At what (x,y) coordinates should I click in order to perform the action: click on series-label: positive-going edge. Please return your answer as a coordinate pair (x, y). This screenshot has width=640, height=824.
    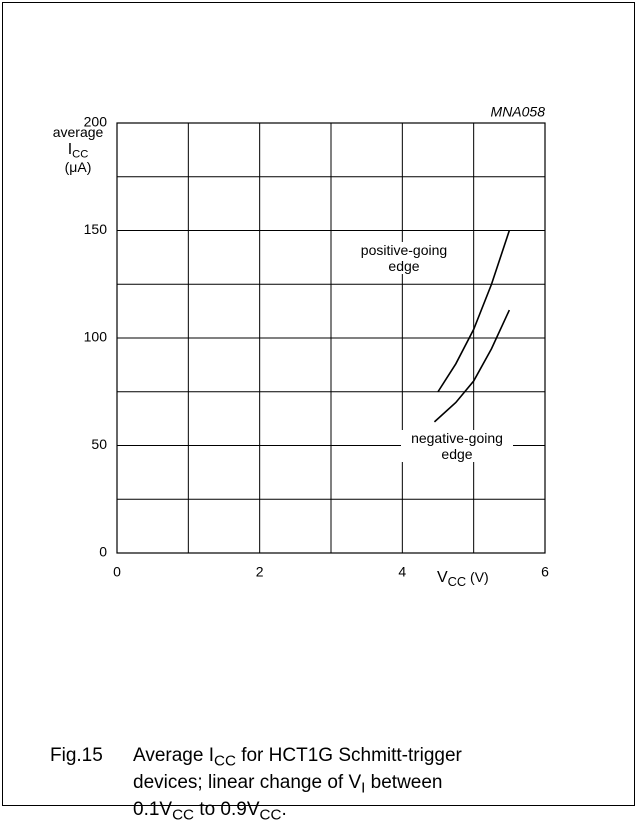
    Looking at the image, I should click on (404, 258).